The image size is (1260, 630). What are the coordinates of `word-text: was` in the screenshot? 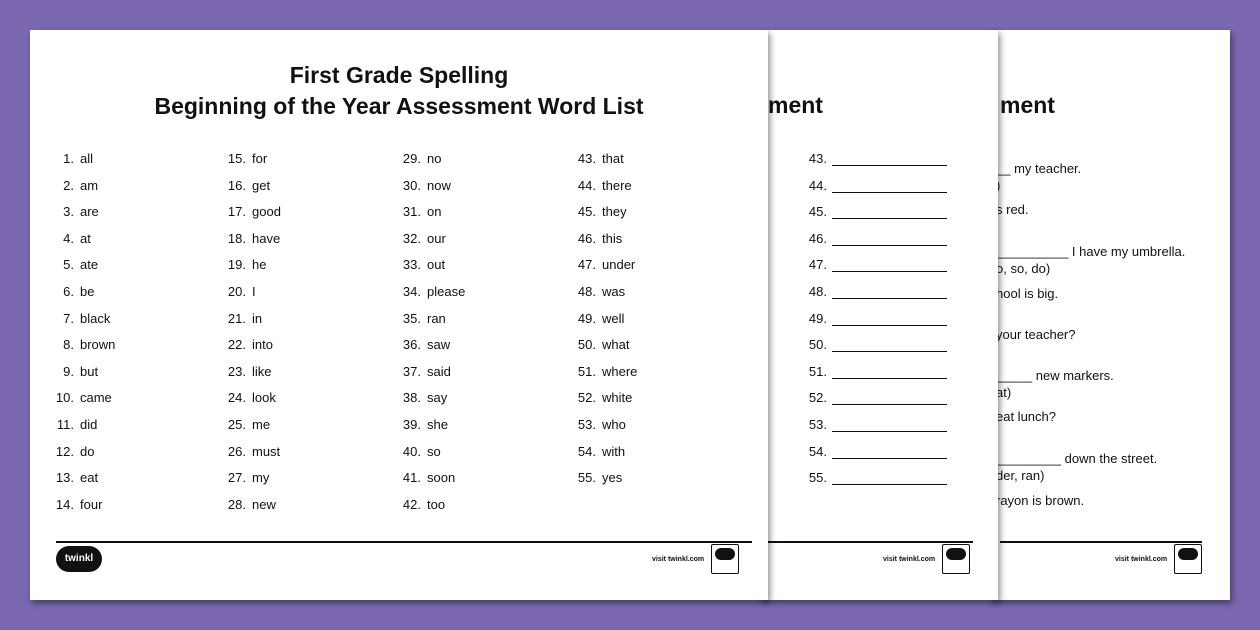 It's located at (614, 291).